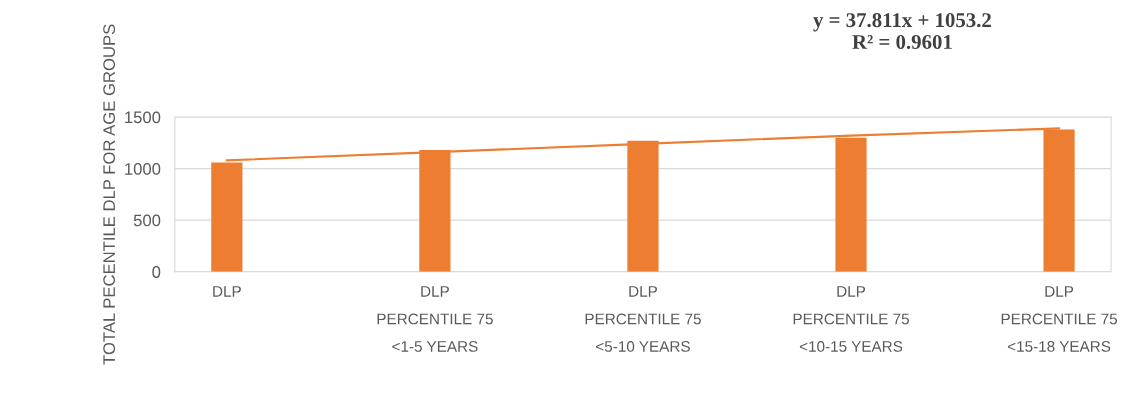 This screenshot has width=1128, height=418. What do you see at coordinates (1059, 319) in the screenshot?
I see `x-tick-label: DLP PERCENTILE 75 <15-18 YEARS` at bounding box center [1059, 319].